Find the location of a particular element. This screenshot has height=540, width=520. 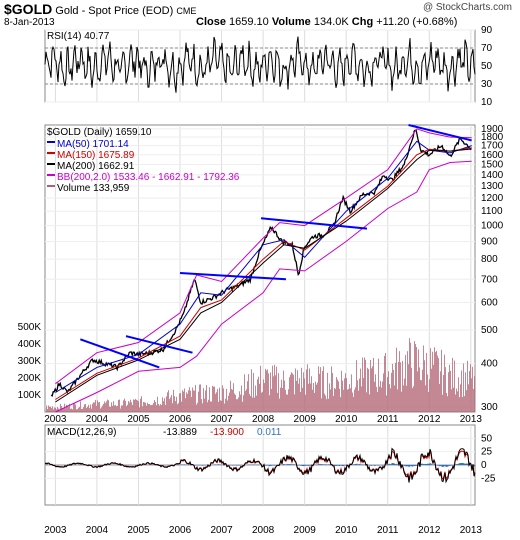

macd-title: MACD(12,26,9) is located at coordinates (81, 432).